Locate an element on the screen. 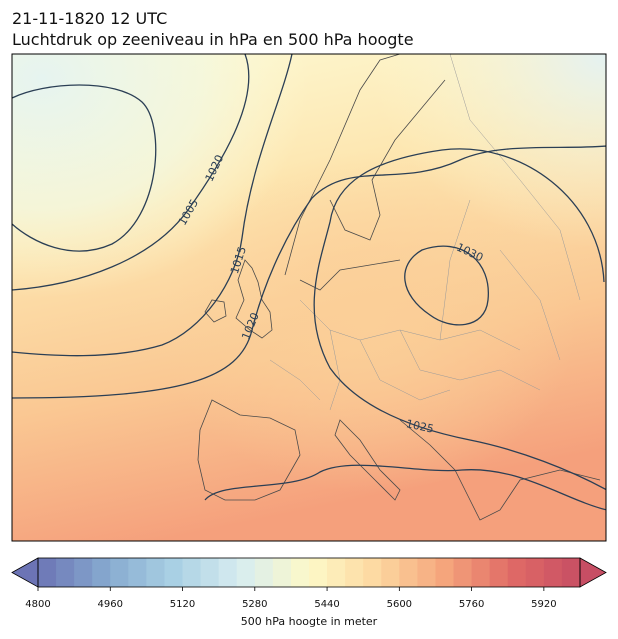 The image size is (618, 639). colorbar-extend-low is located at coordinates (25, 572).